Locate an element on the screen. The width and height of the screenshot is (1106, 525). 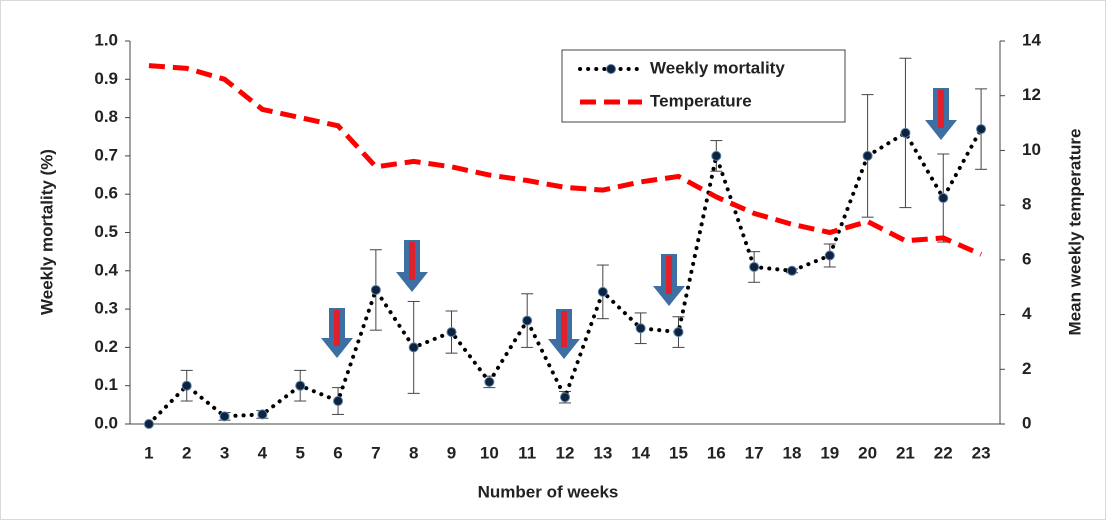
x-tick-label: 1 is located at coordinates (148, 452).